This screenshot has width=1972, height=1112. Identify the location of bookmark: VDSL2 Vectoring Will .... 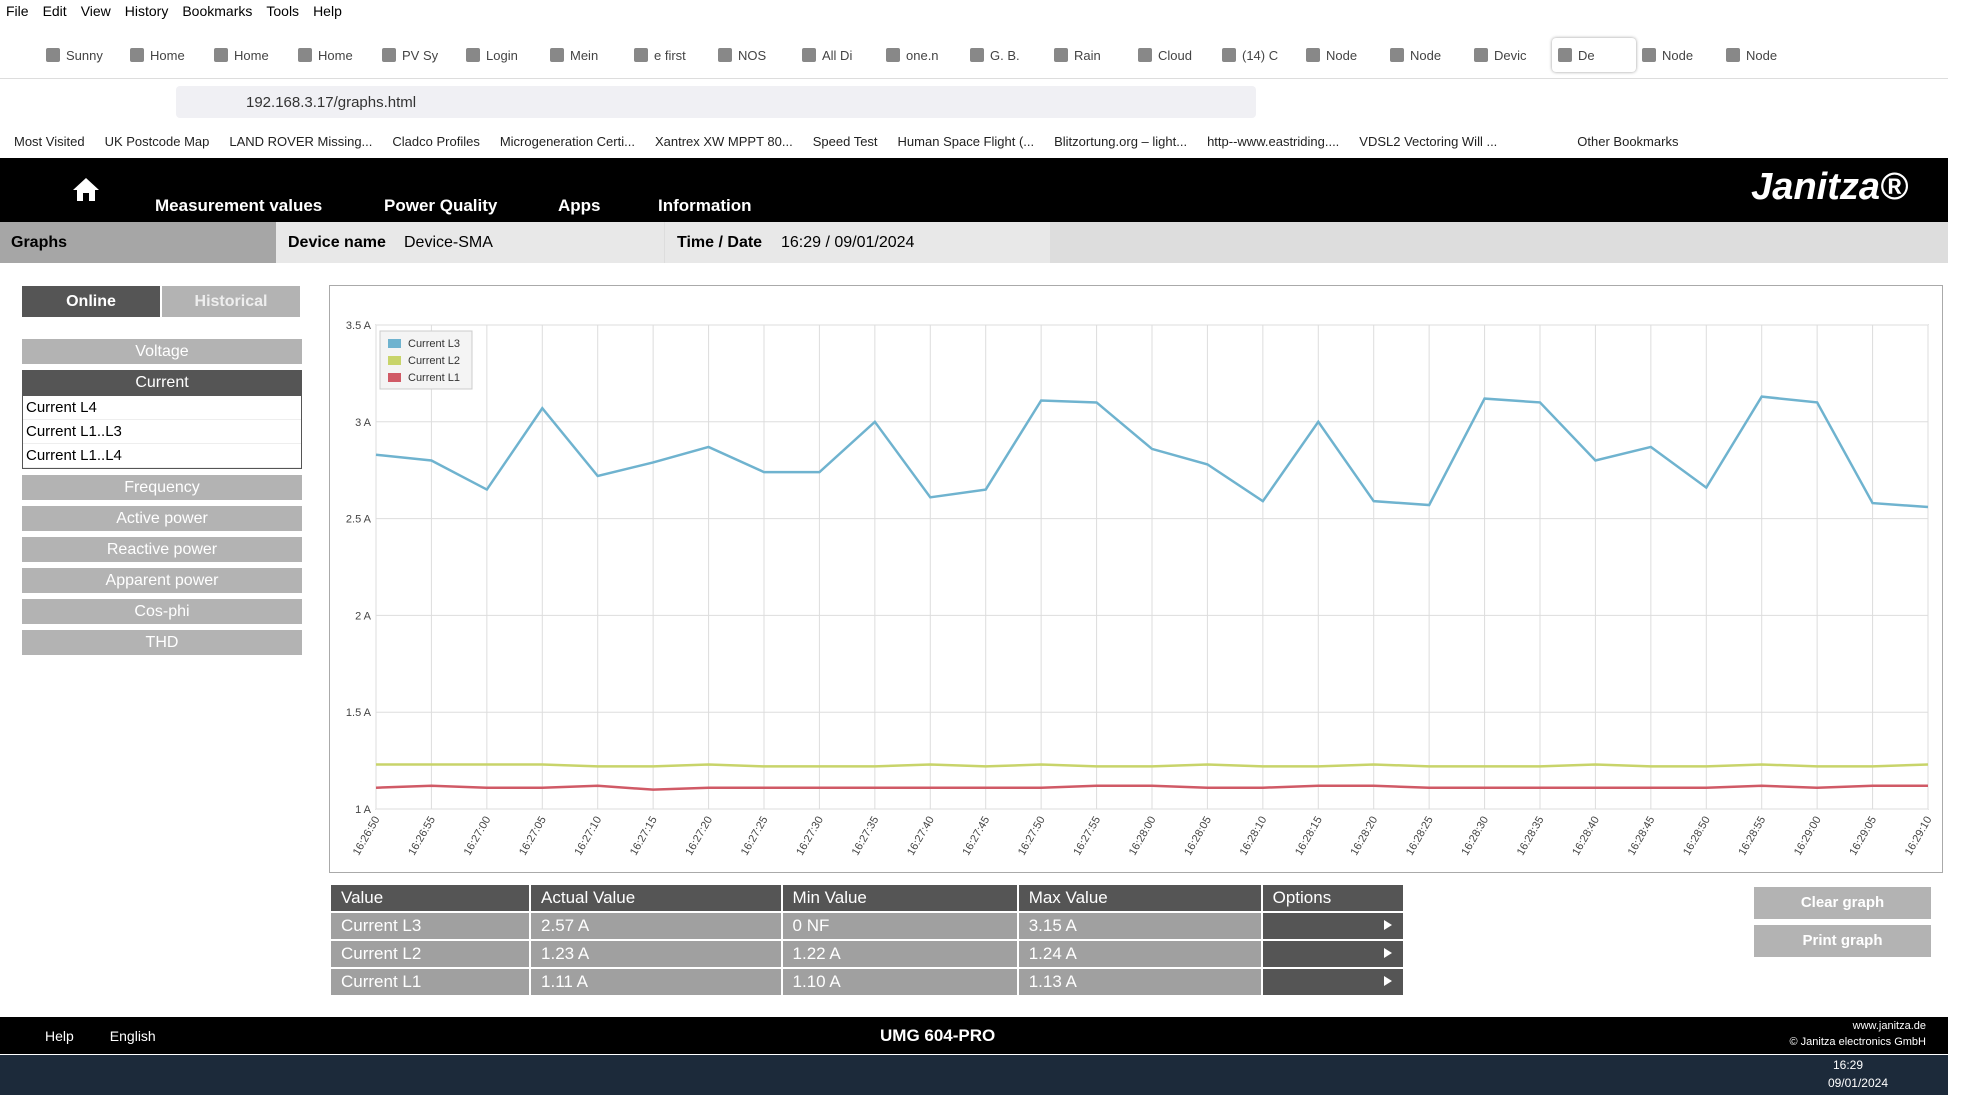
(1428, 141).